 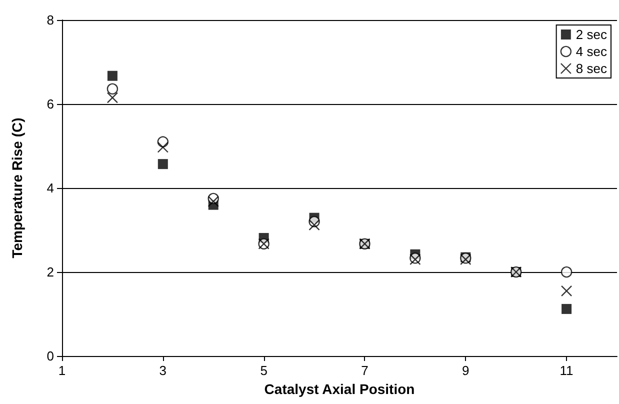 I want to click on y-tick-label: 6, so click(x=50, y=104).